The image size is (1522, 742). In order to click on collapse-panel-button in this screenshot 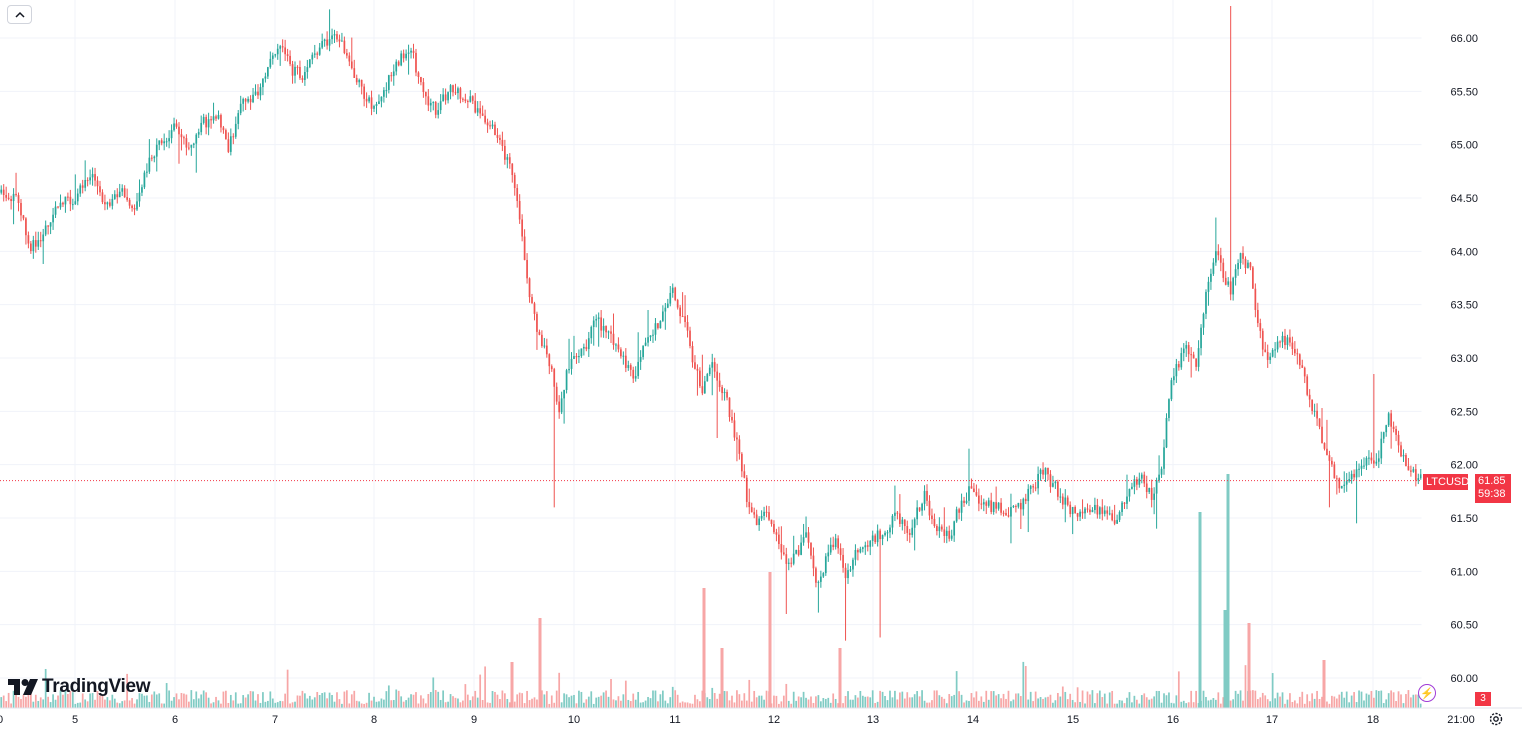, I will do `click(19, 14)`.